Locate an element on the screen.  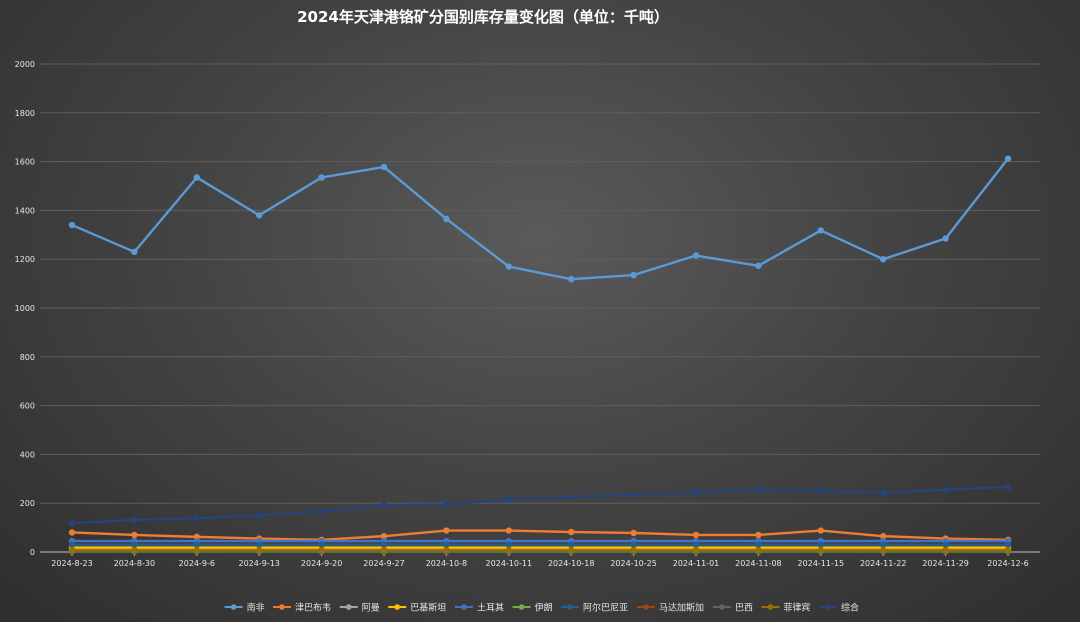
legend-item: 阿曼 is located at coordinates (359, 608).